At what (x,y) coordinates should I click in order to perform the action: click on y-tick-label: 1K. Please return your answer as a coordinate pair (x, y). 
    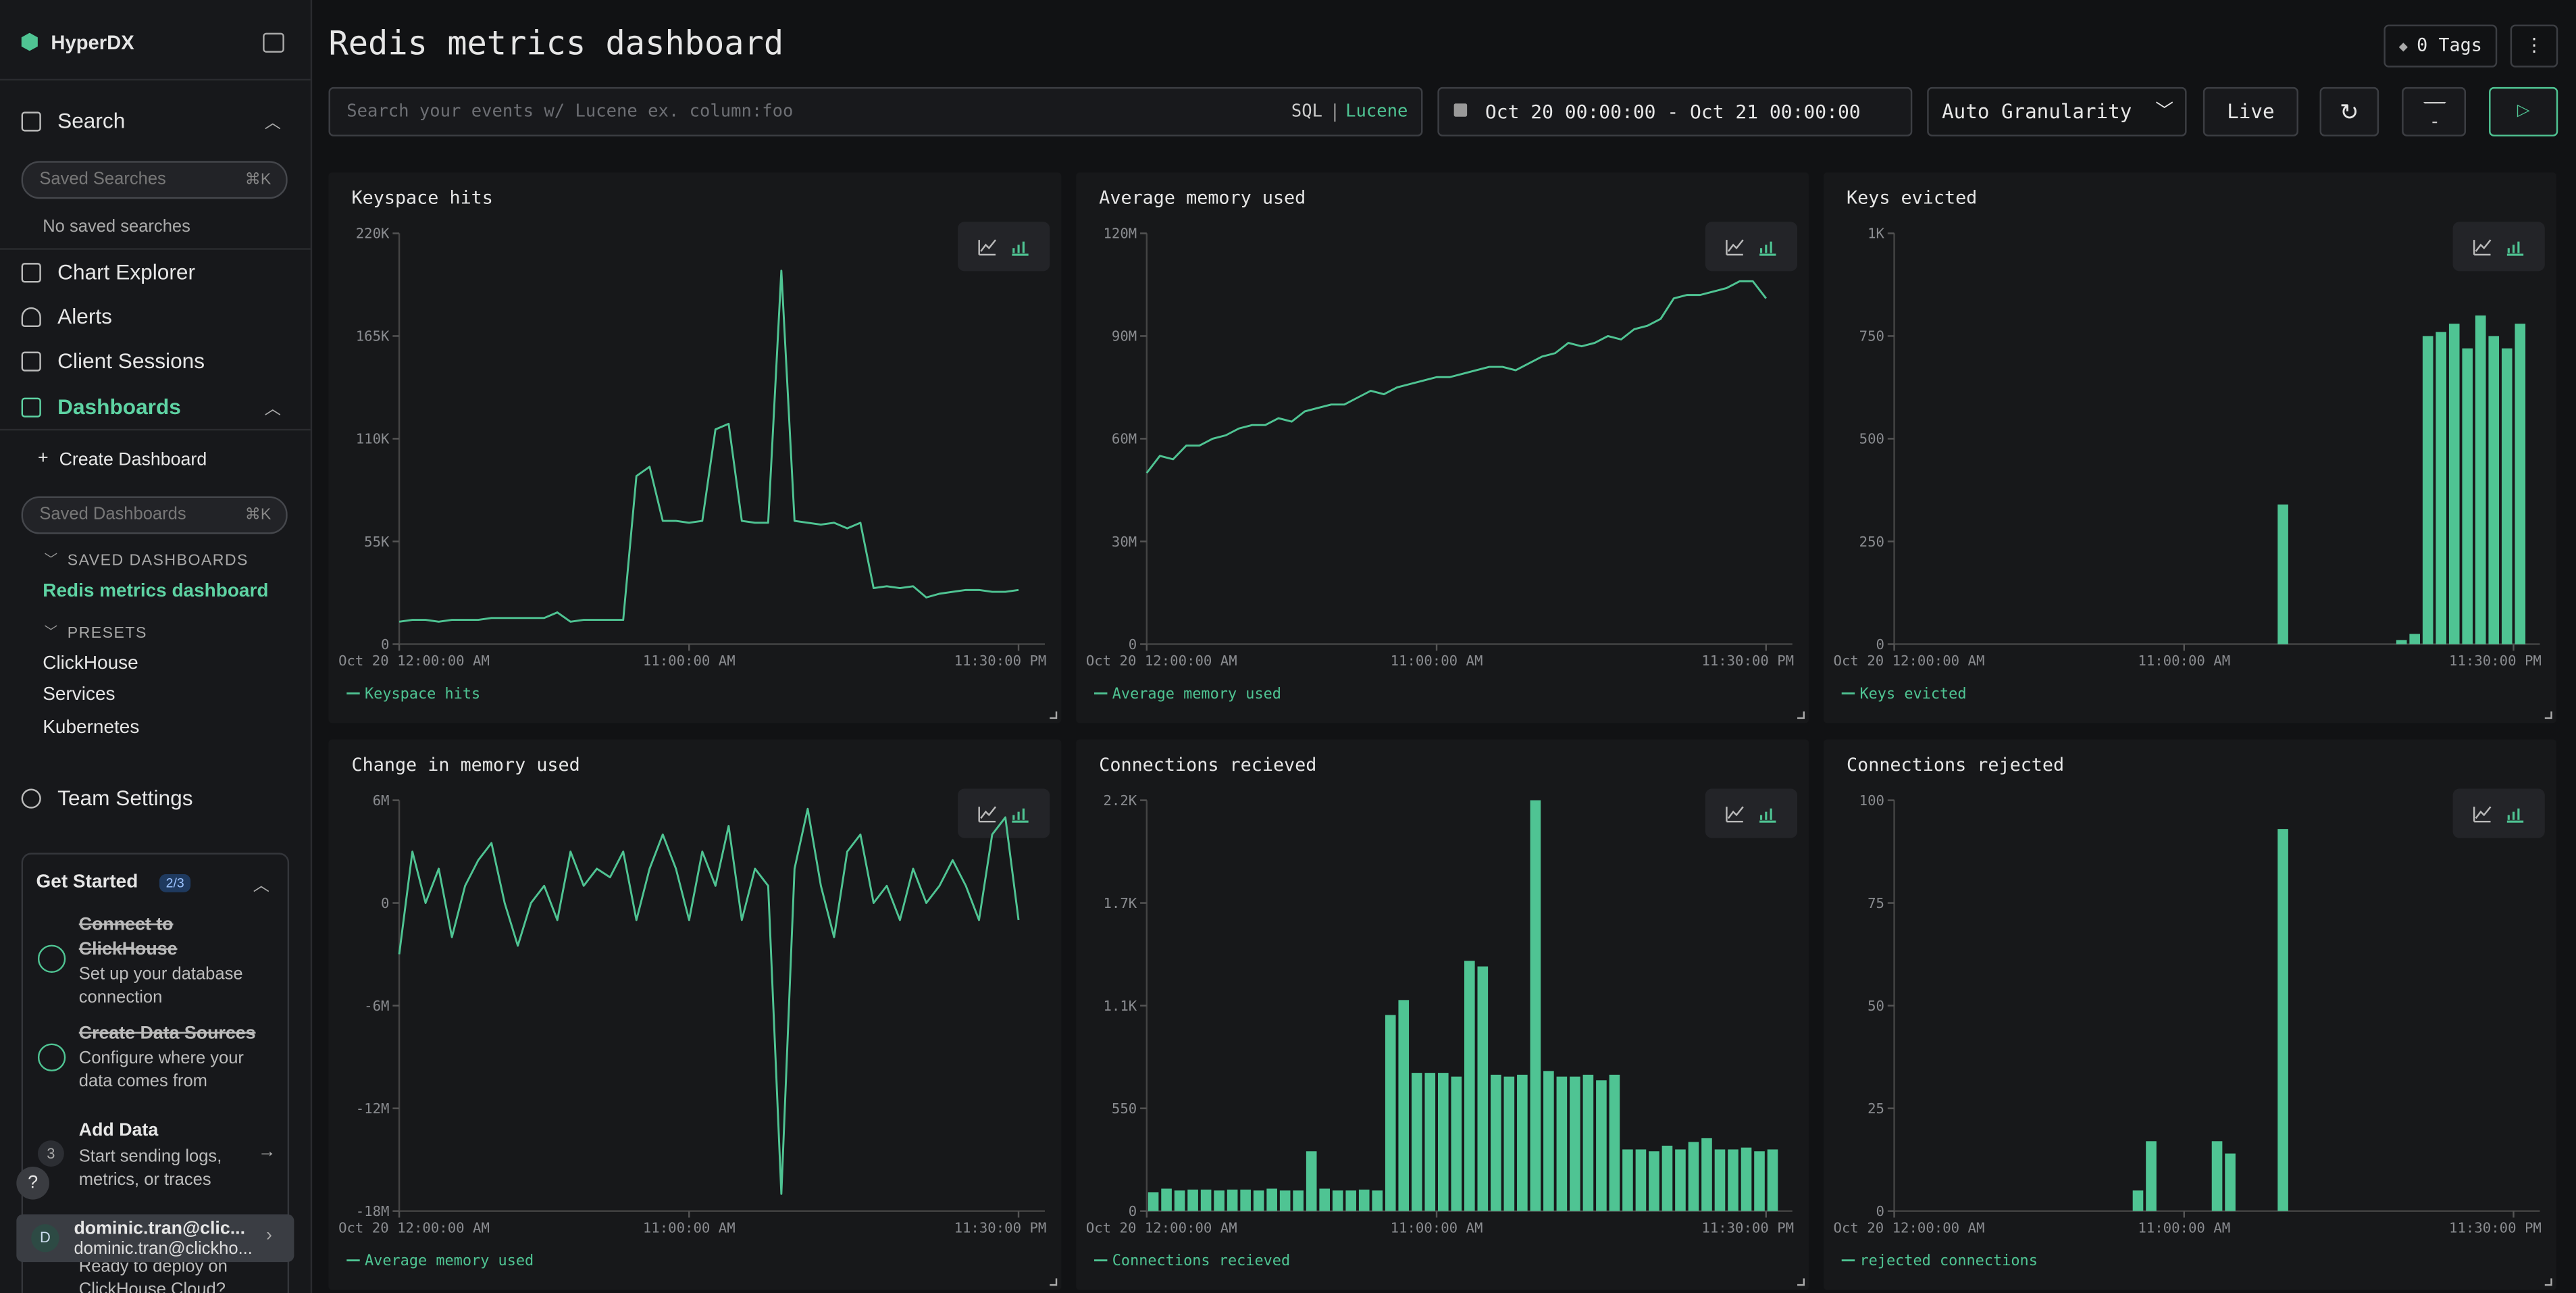
    Looking at the image, I should click on (1875, 234).